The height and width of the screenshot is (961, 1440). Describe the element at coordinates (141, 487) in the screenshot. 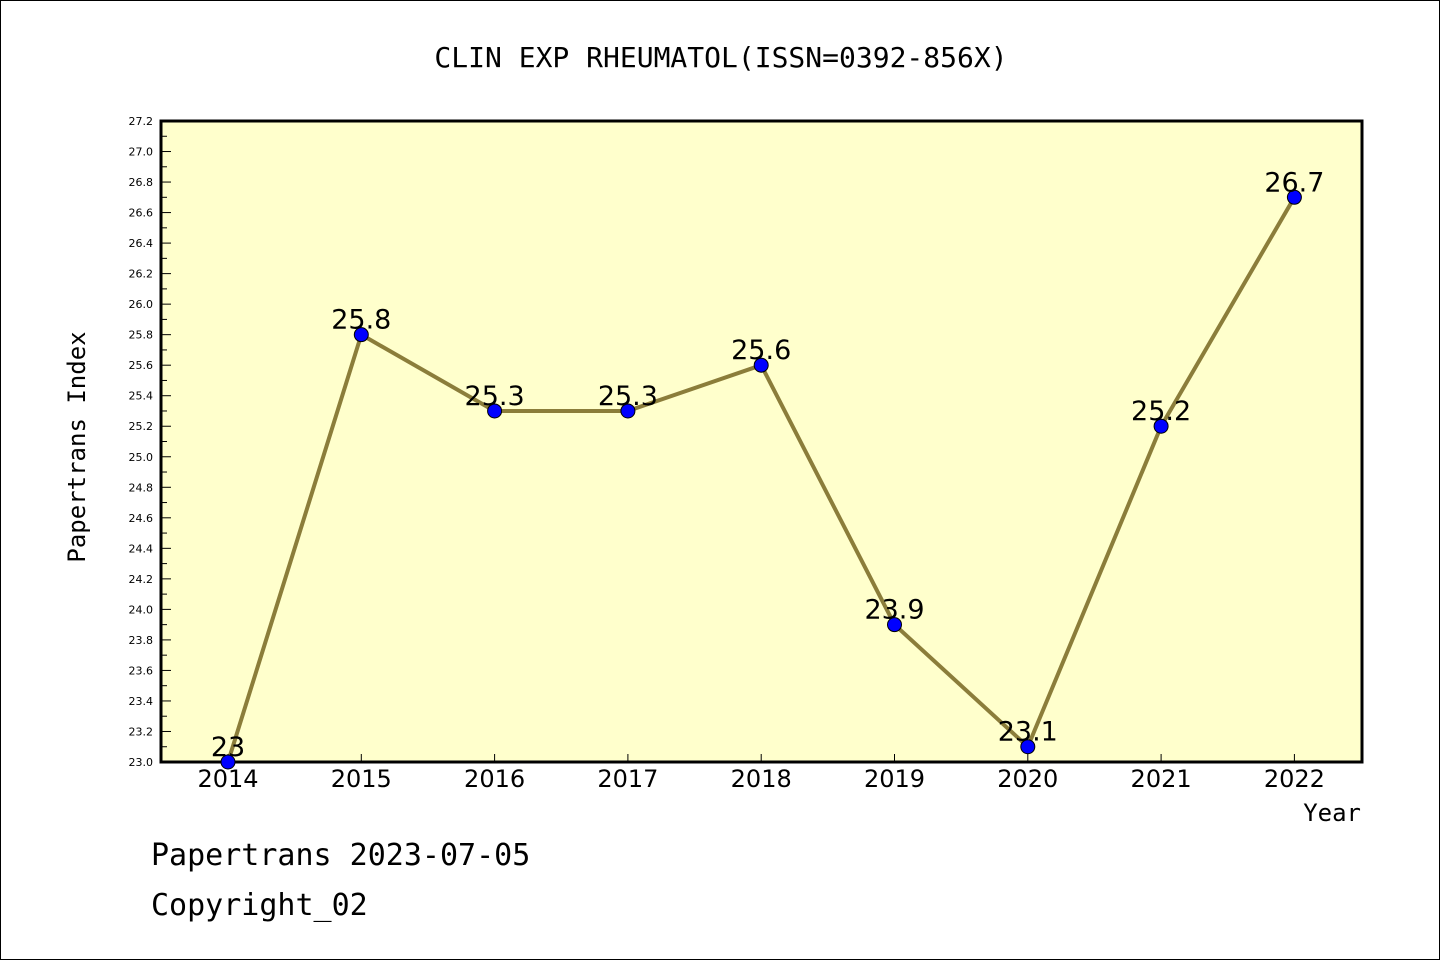

I see `y-tick-label: 24.8` at that location.